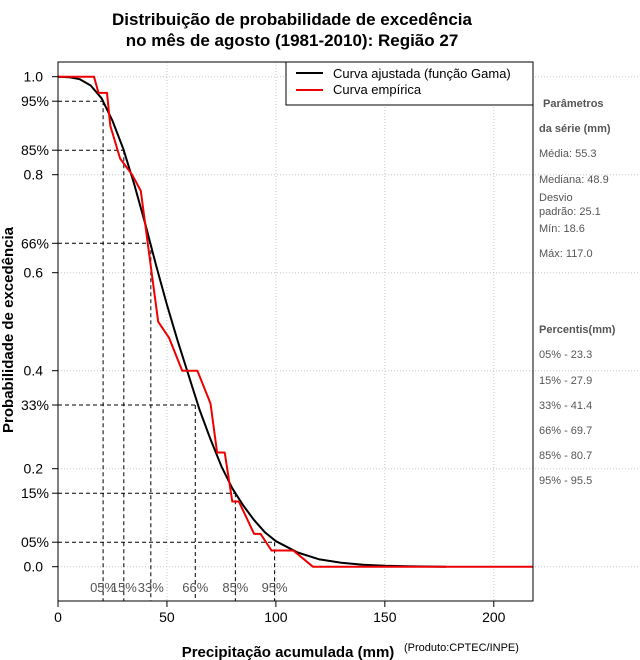 The width and height of the screenshot is (640, 660). I want to click on param-mediana: Mediana: 48.9, so click(574, 180).